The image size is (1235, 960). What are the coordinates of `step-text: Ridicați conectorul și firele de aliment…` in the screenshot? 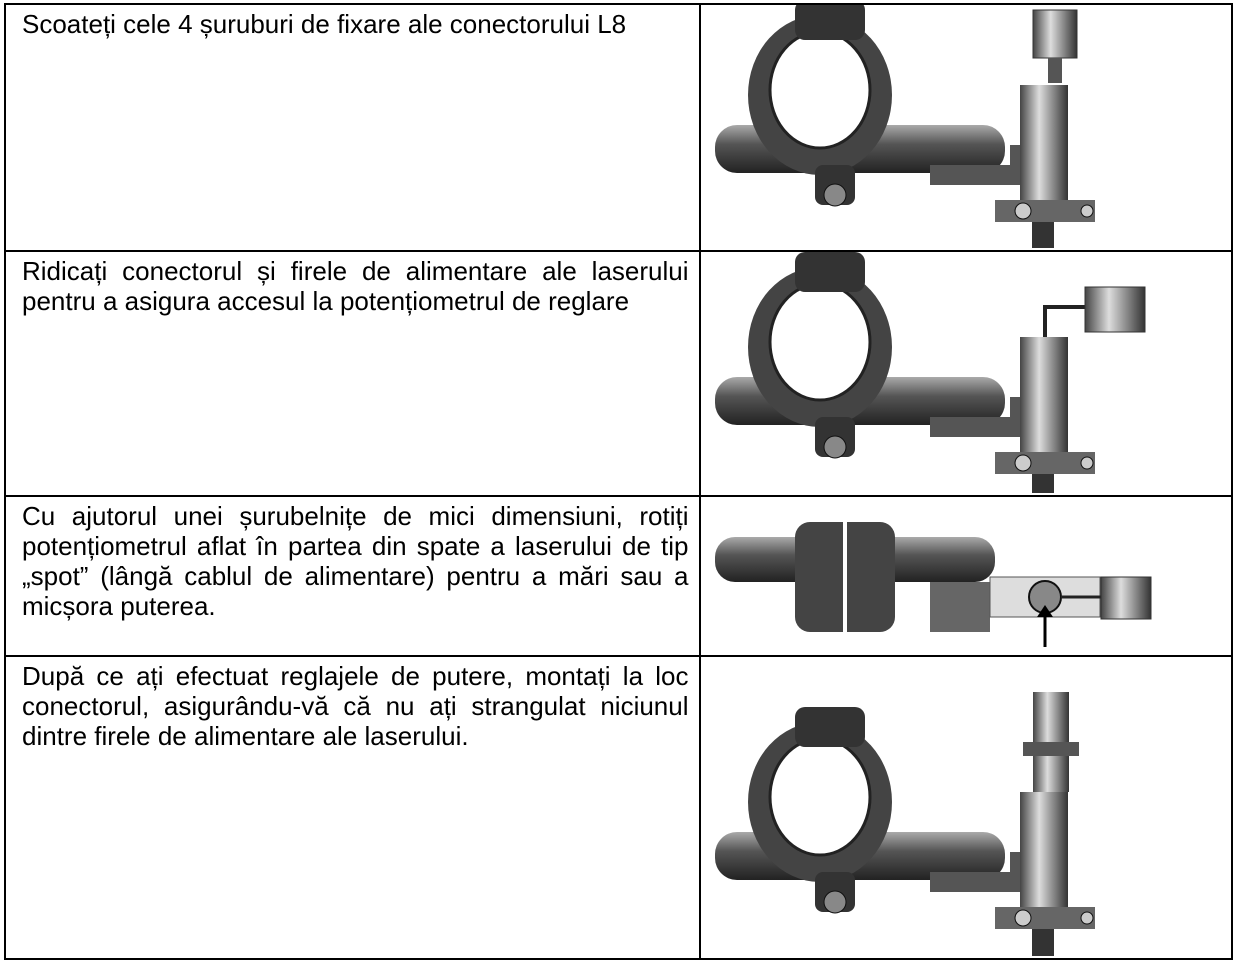 It's located at (352, 373).